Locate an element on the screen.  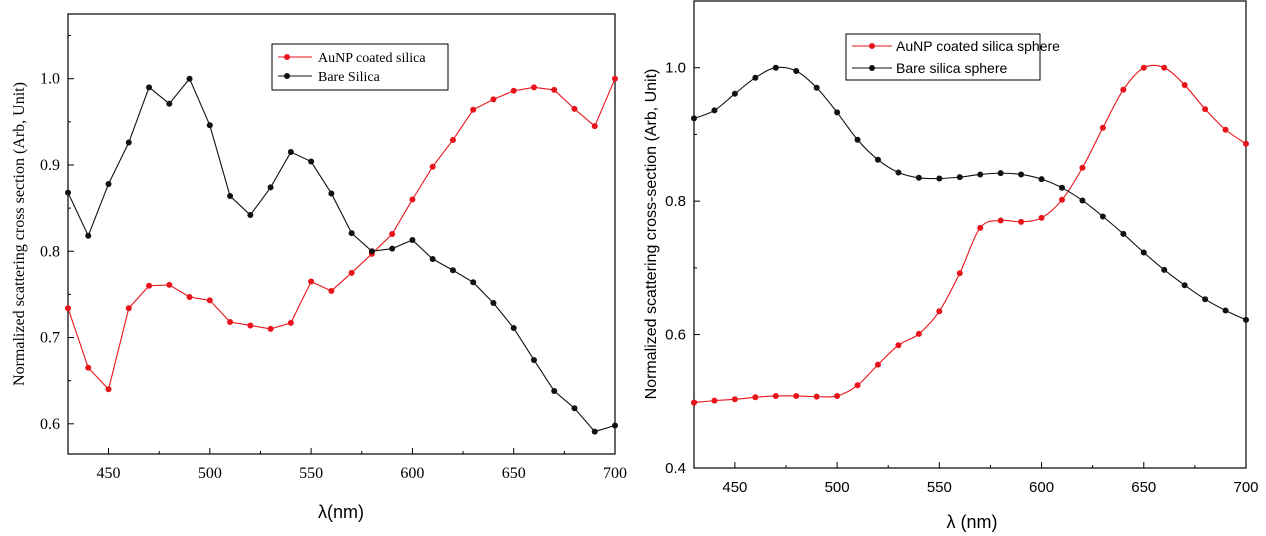
right-x-tick-label: 600 is located at coordinates (1041, 487).